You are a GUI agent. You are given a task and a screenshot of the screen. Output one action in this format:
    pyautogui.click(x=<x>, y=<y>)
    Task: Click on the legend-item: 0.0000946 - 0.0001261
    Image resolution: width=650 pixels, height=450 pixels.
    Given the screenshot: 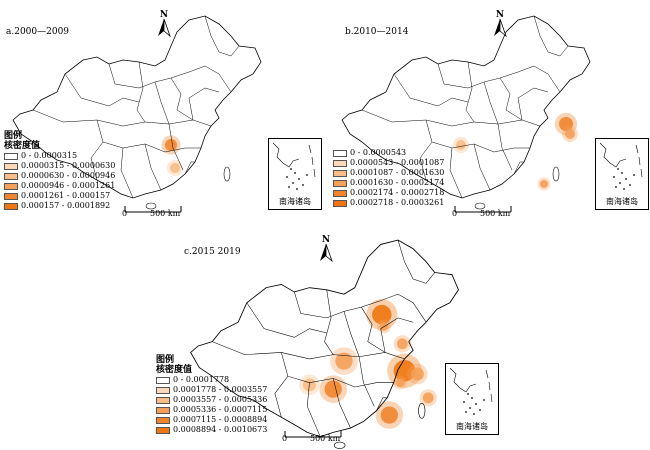 What is the action you would take?
    pyautogui.click(x=59, y=186)
    